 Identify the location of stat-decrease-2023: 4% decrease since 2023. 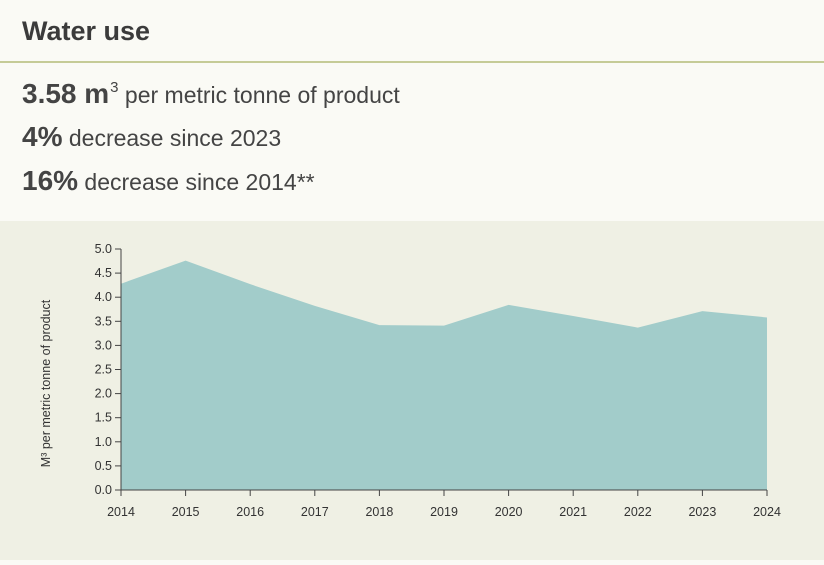
(151, 137).